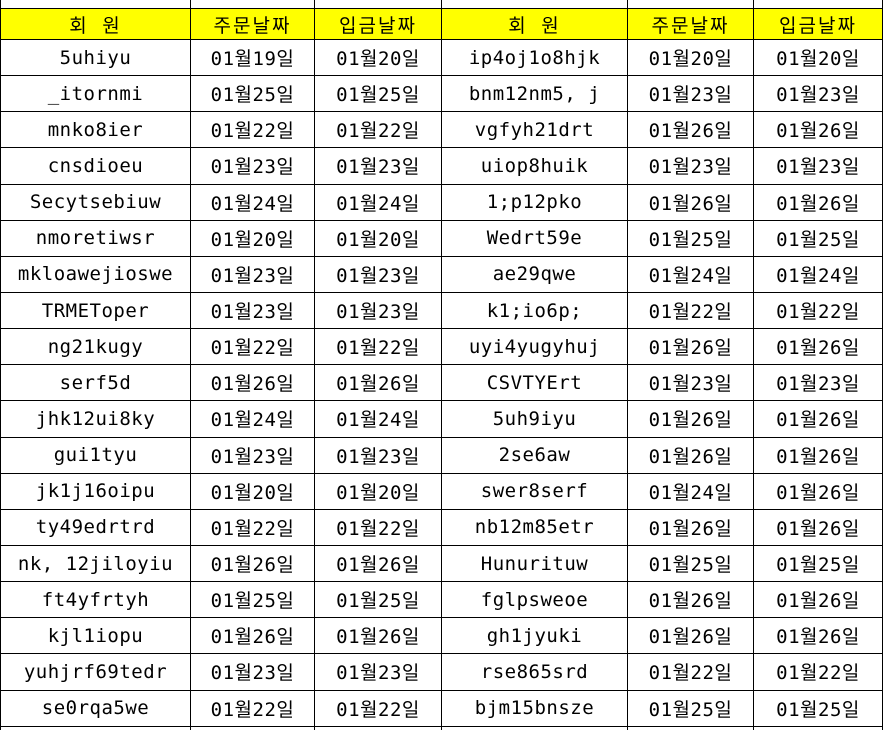 Image resolution: width=883 pixels, height=730 pixels. I want to click on member-cell: se0rqa5we, so click(95, 708).